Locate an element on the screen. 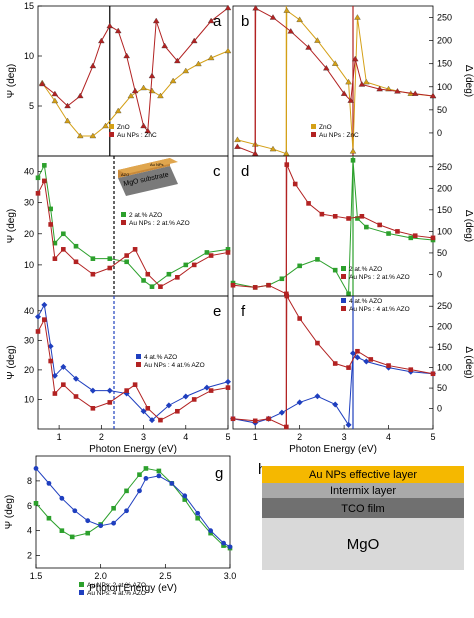  panel-label-c: c is located at coordinates (217, 171).